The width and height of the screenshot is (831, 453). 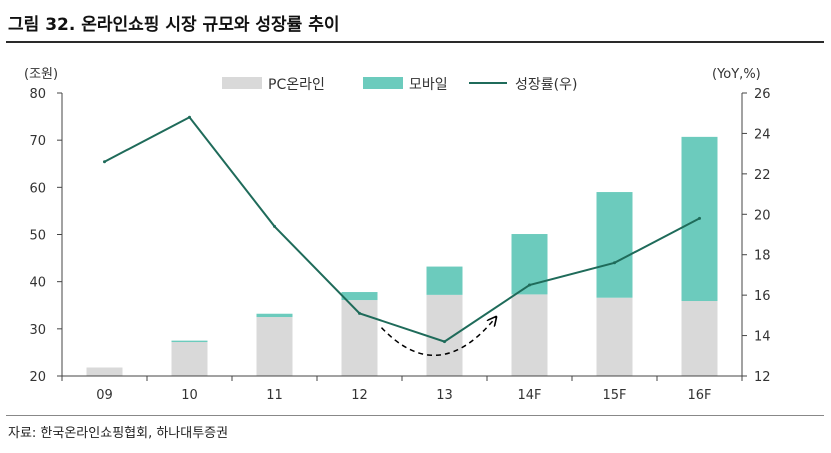 What do you see at coordinates (614, 263) in the screenshot?
I see `growth-point-15F` at bounding box center [614, 263].